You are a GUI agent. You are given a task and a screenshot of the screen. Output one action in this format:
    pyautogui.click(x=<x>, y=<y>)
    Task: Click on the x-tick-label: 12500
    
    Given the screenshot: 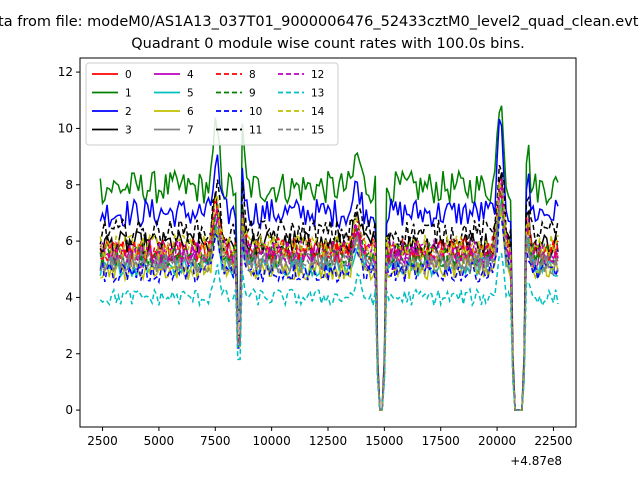 What is the action you would take?
    pyautogui.click(x=328, y=441)
    